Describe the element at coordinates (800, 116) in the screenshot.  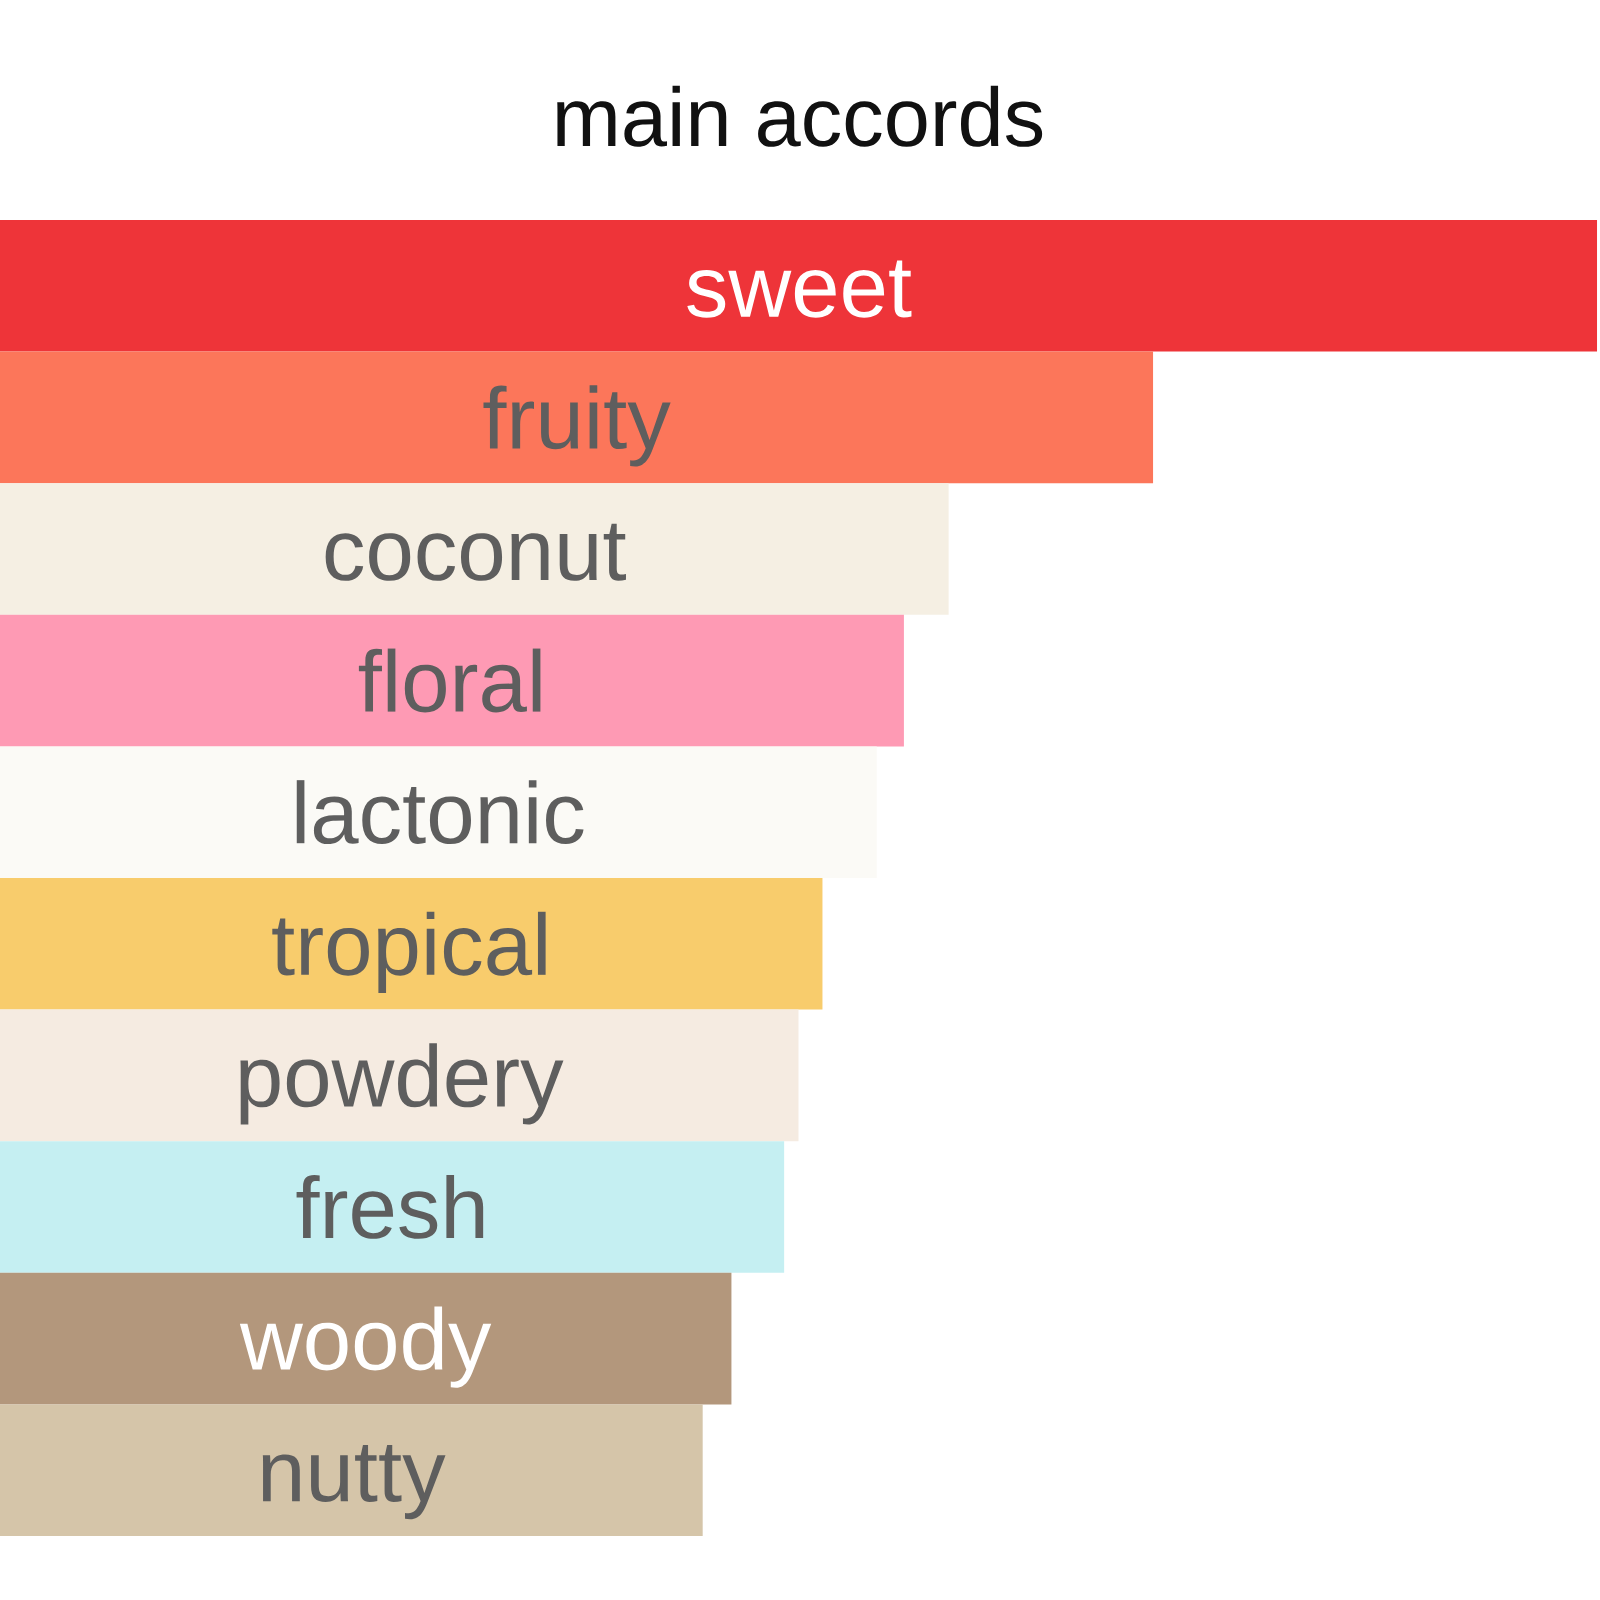
I see `chart-title: main accords` at that location.